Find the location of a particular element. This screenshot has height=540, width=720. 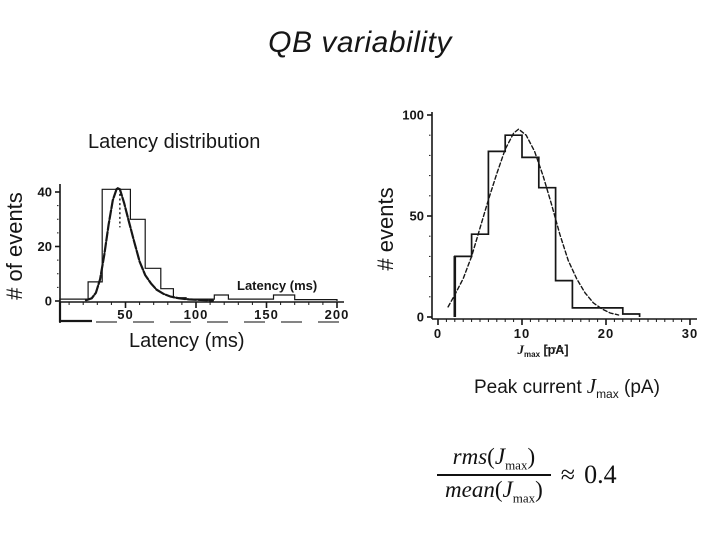

inner-axis-label: Latency (ms) is located at coordinates (277, 285).